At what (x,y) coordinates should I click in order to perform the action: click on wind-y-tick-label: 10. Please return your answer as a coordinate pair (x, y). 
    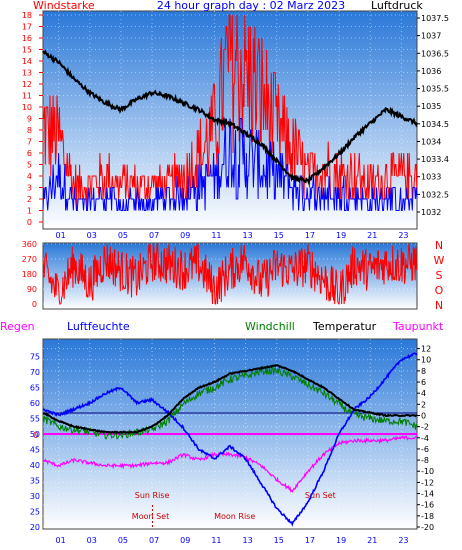
    Looking at the image, I should click on (27, 107).